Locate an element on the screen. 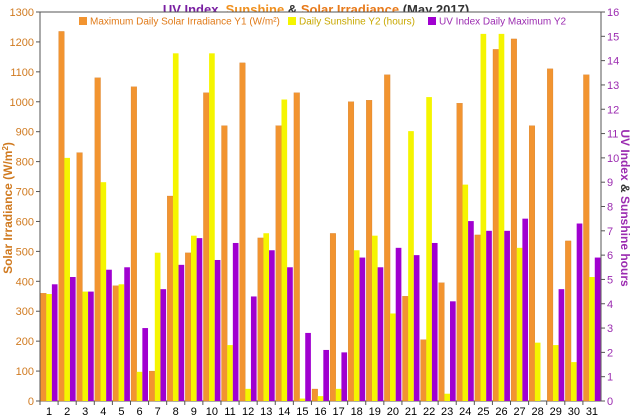  y1-tick-label: 300 is located at coordinates (25, 312).